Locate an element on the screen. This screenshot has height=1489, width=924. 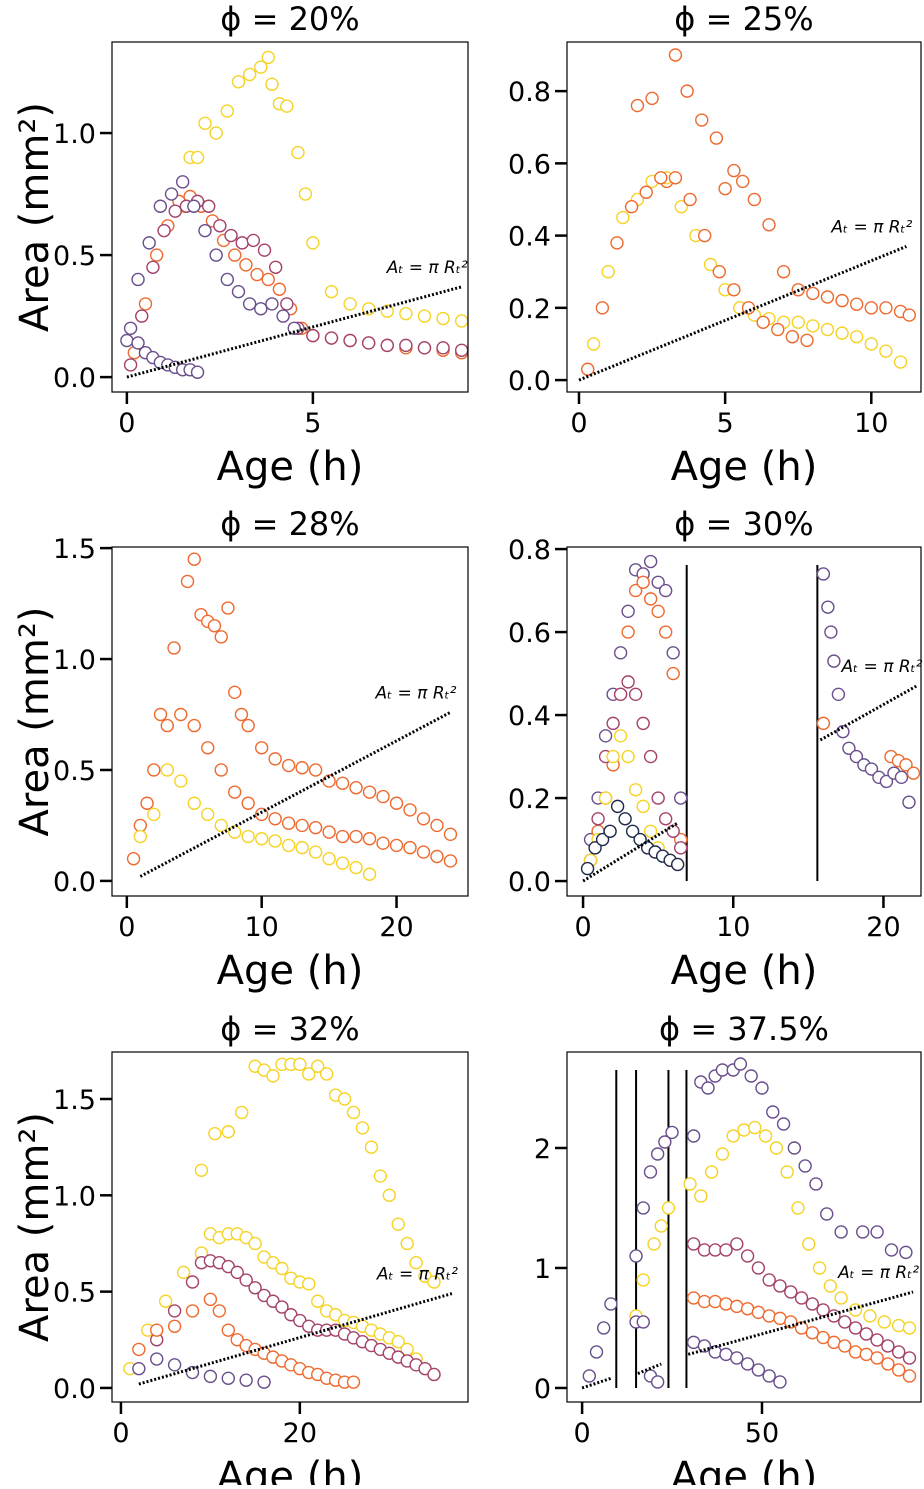
panel-title: ϕ = 20% is located at coordinates (289, 19).